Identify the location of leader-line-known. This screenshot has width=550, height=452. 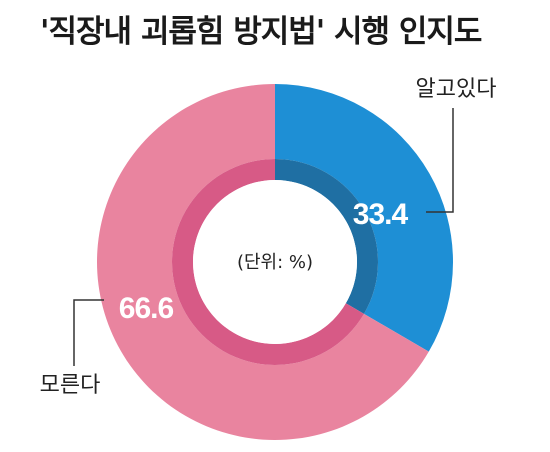
(440, 160).